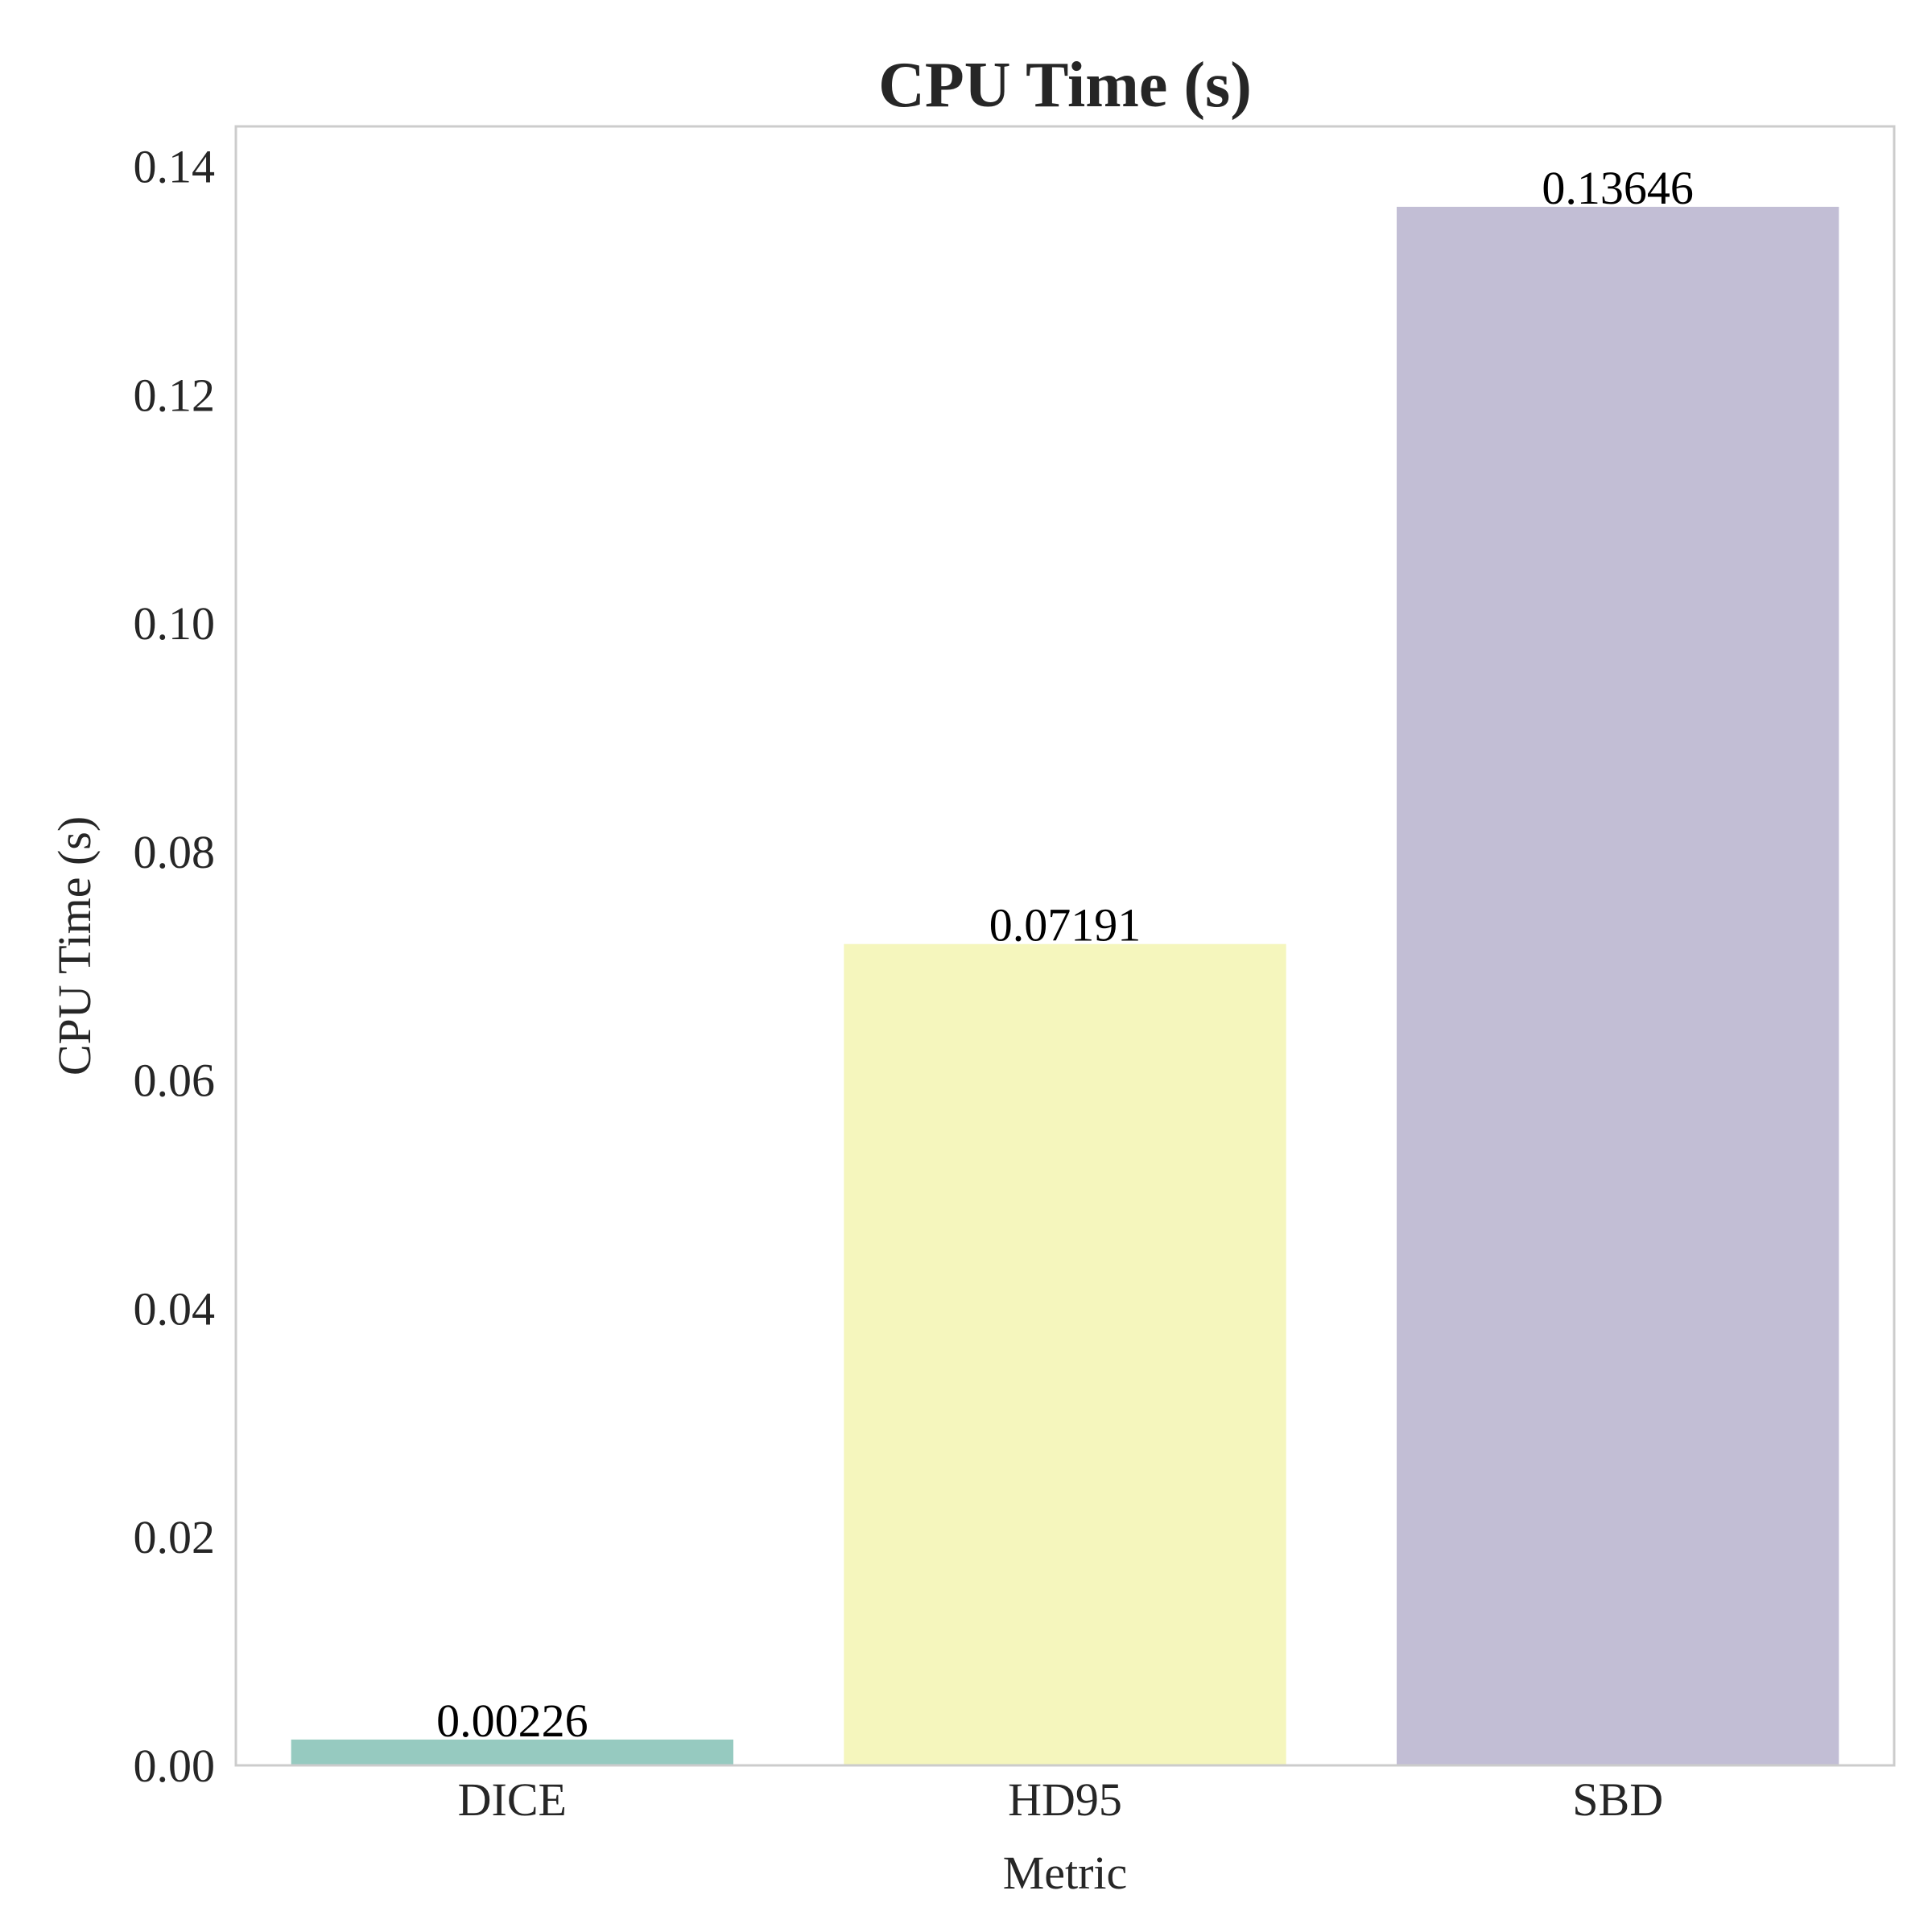 The width and height of the screenshot is (1932, 1932). What do you see at coordinates (1065, 1354) in the screenshot?
I see `bar-hd95` at bounding box center [1065, 1354].